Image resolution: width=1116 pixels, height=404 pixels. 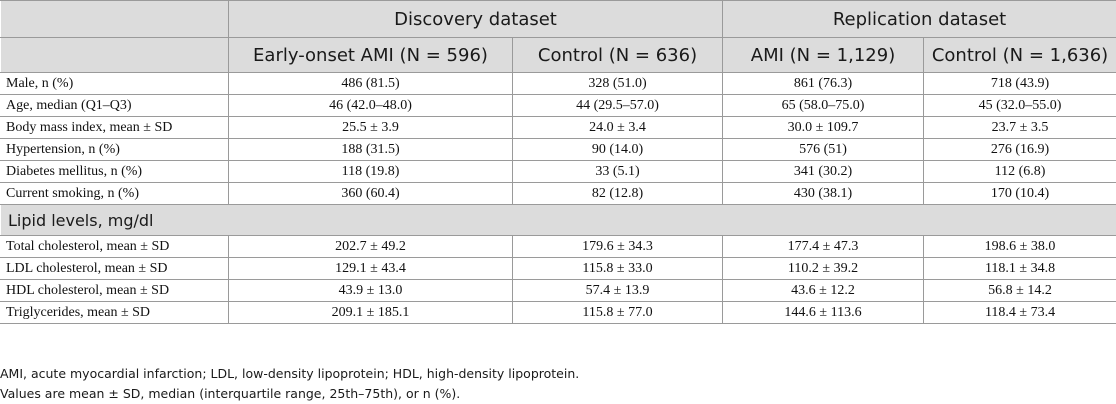 What do you see at coordinates (617, 312) in the screenshot?
I see `table-cell: 115.8 ± 77.0` at bounding box center [617, 312].